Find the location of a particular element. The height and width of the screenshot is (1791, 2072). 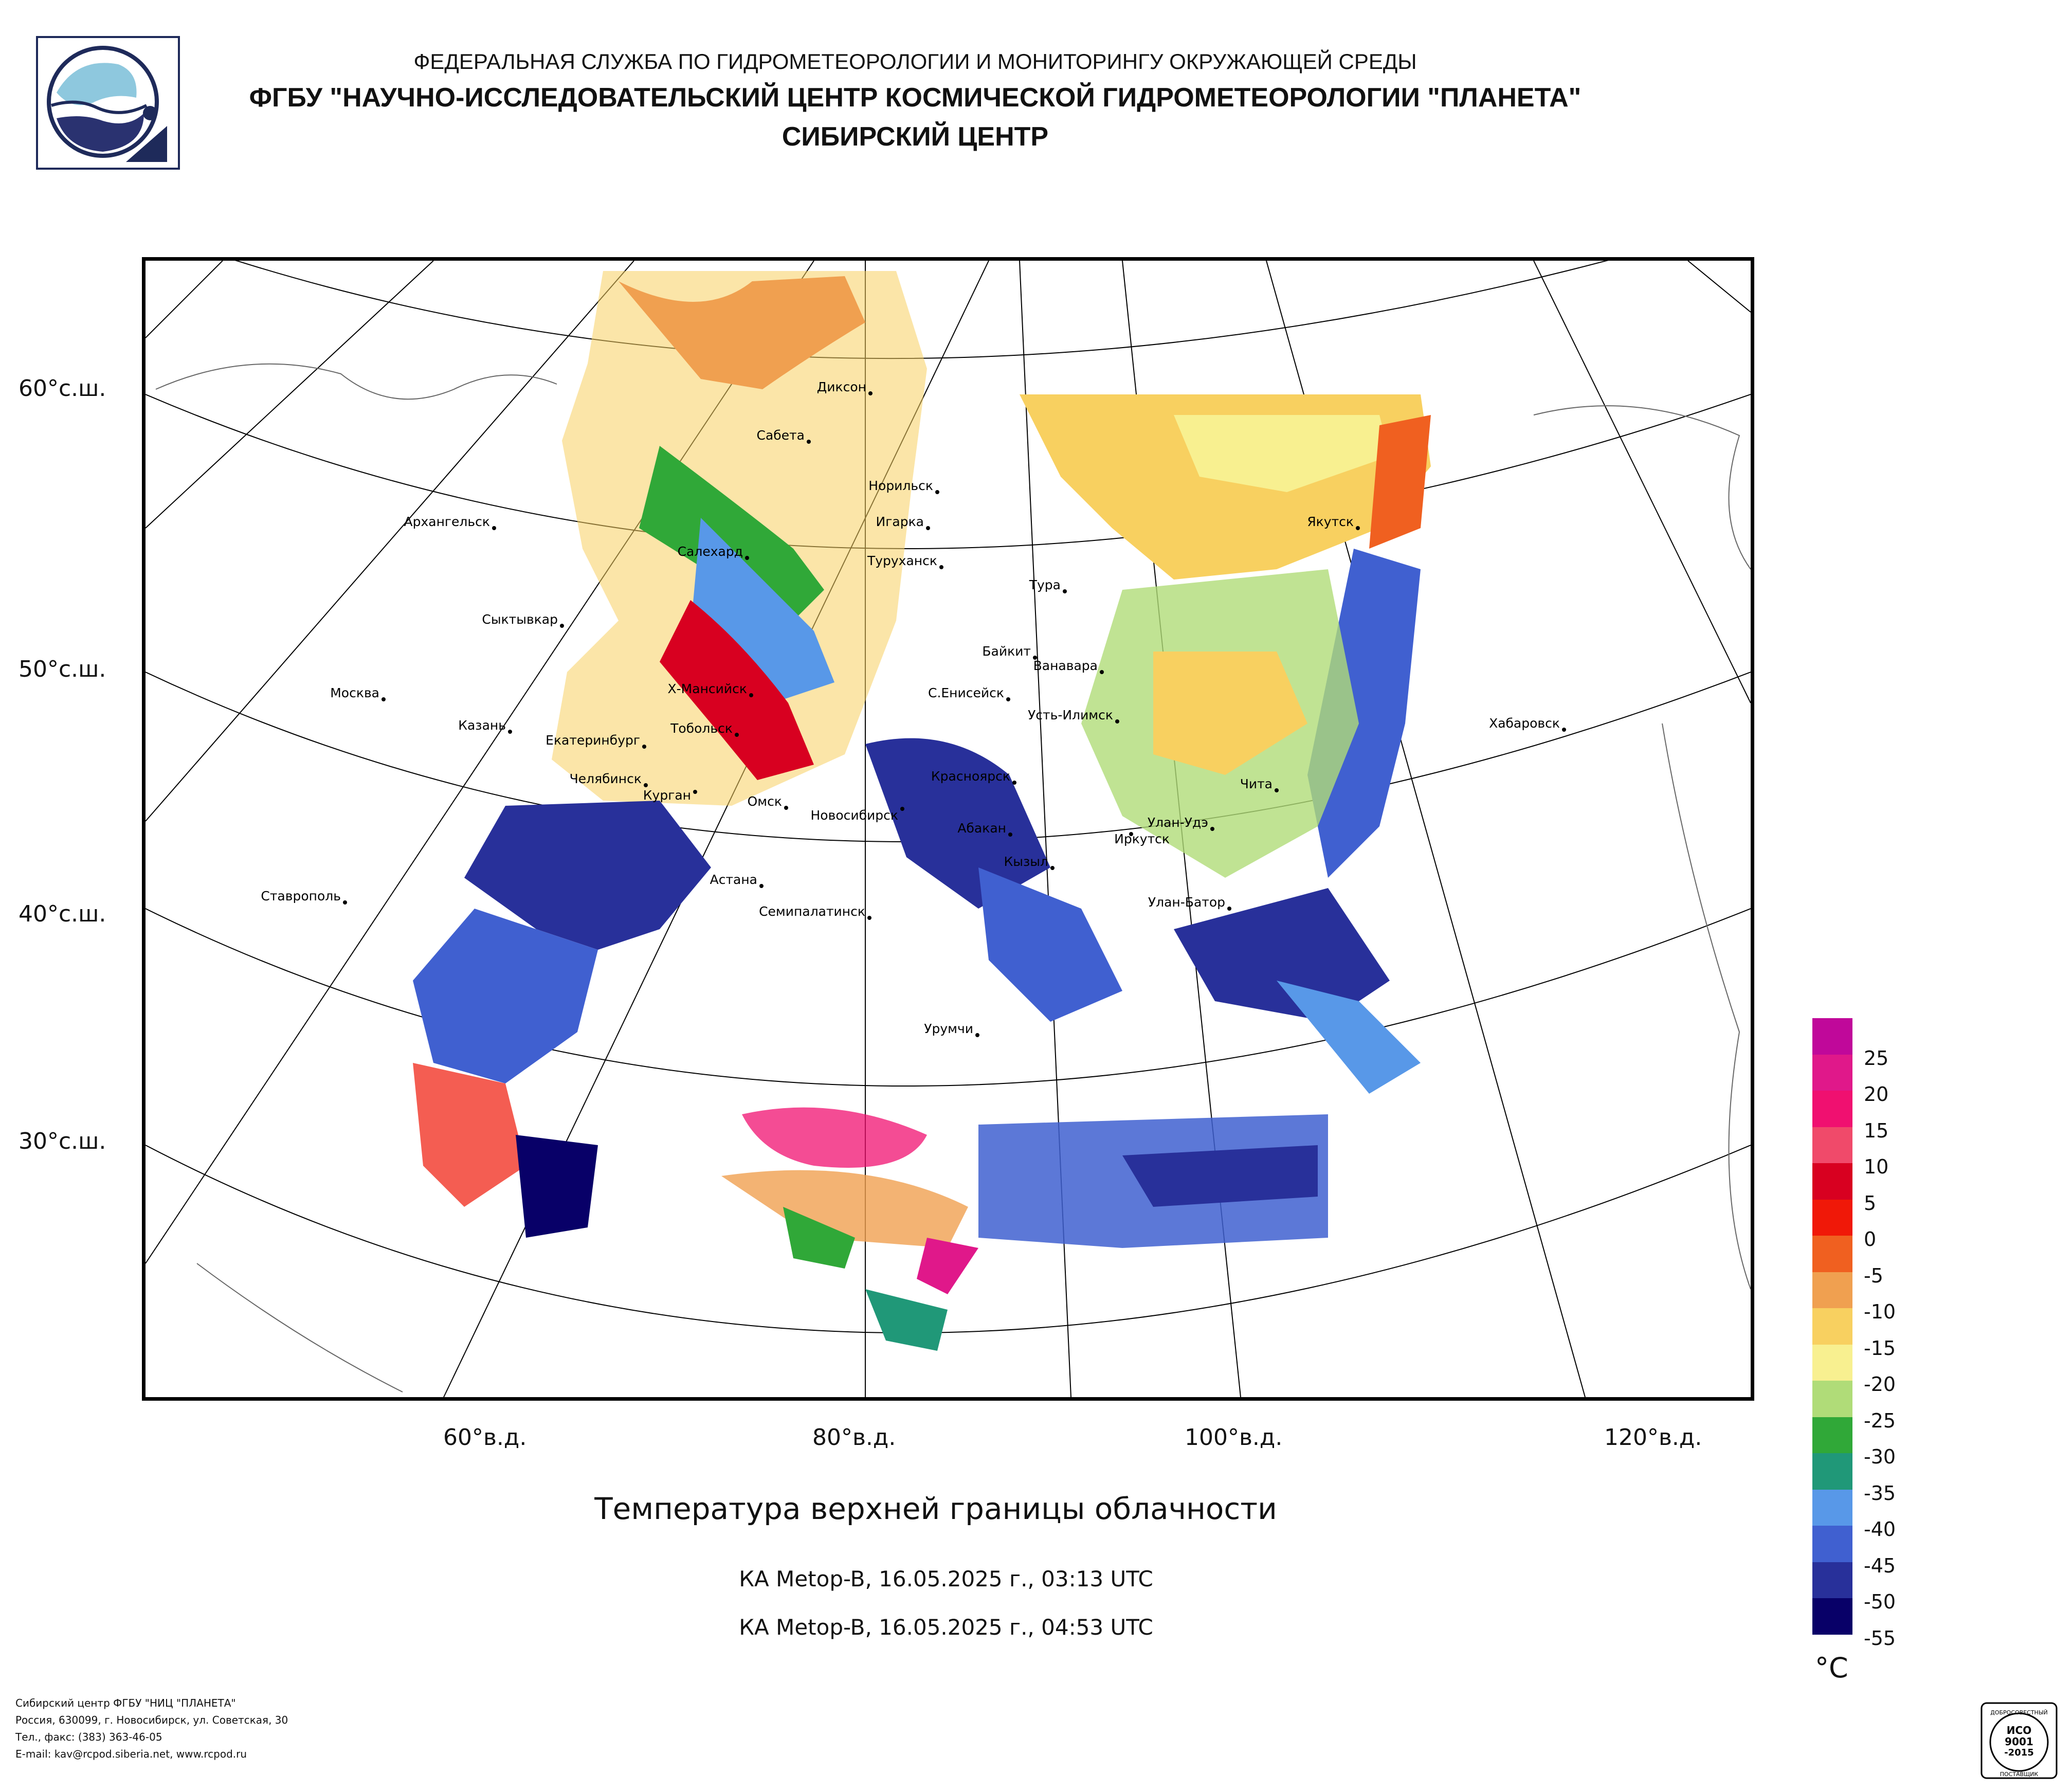

city-novosibirsk: Новосибирск is located at coordinates (855, 815).